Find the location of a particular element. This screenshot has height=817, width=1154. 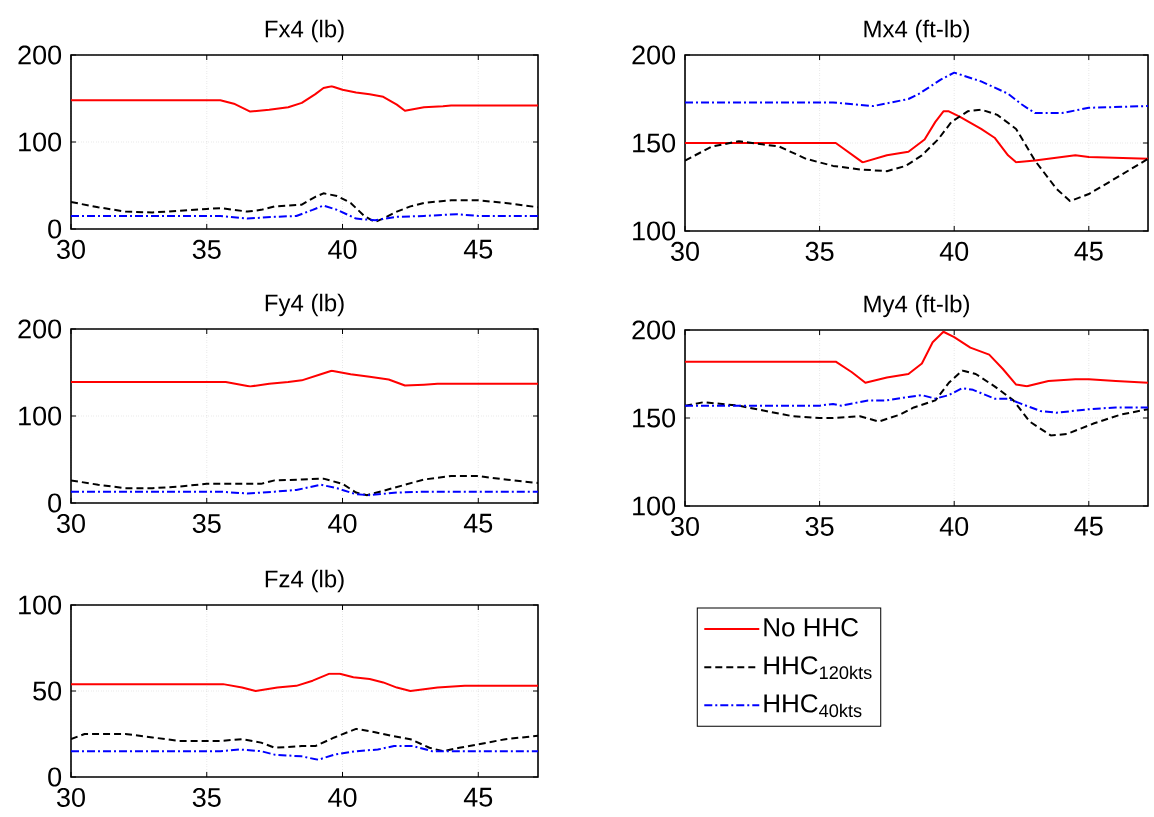

legend-label: No HHC is located at coordinates (811, 627).